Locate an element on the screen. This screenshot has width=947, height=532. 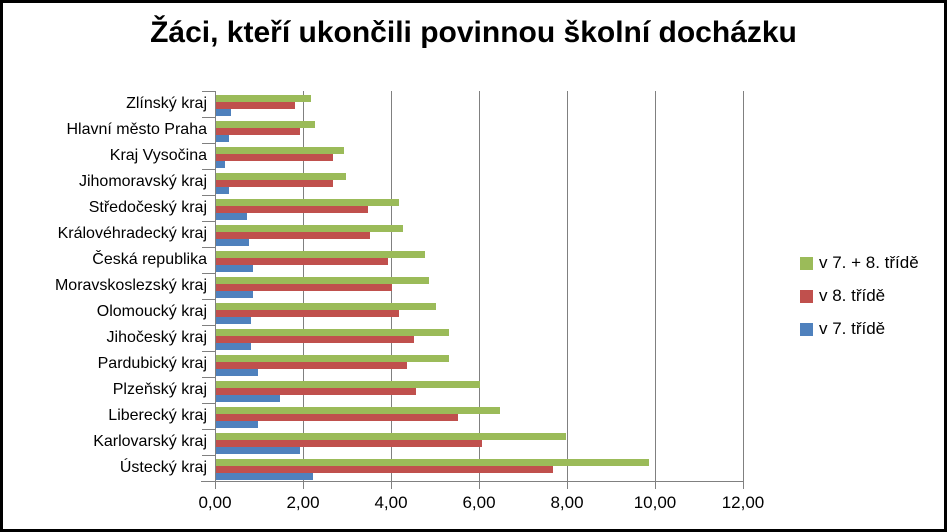
y-axis-label: Jihočeský kraj is located at coordinates (156, 337).